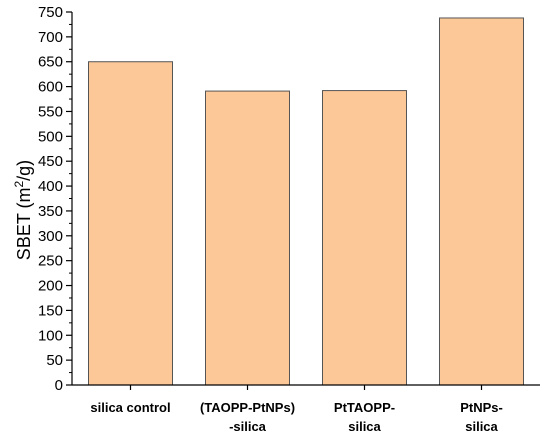  I want to click on x-tick-label: PtNPs-silica, so click(481, 417).